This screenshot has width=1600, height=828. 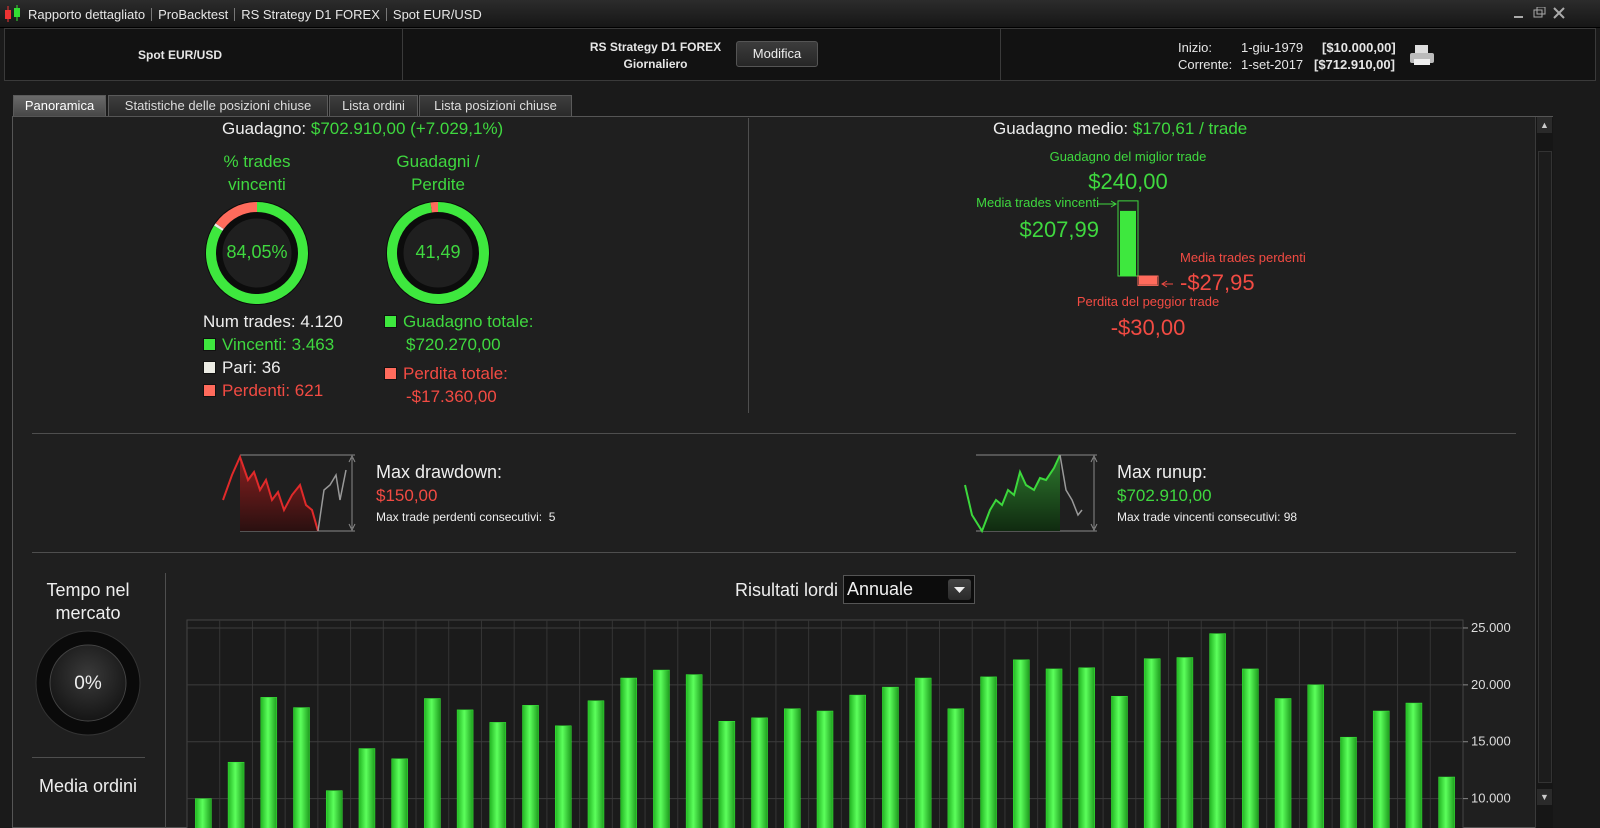 I want to click on runup-value: $702.910,00, so click(x=1164, y=495).